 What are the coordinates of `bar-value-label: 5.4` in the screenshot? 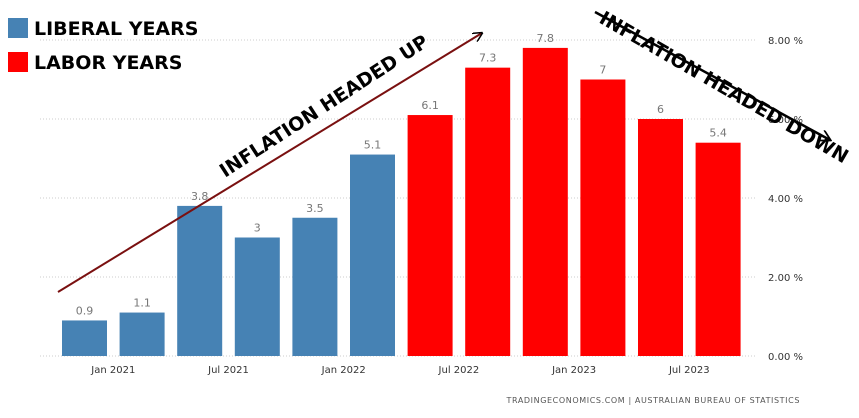 It's located at (718, 133).